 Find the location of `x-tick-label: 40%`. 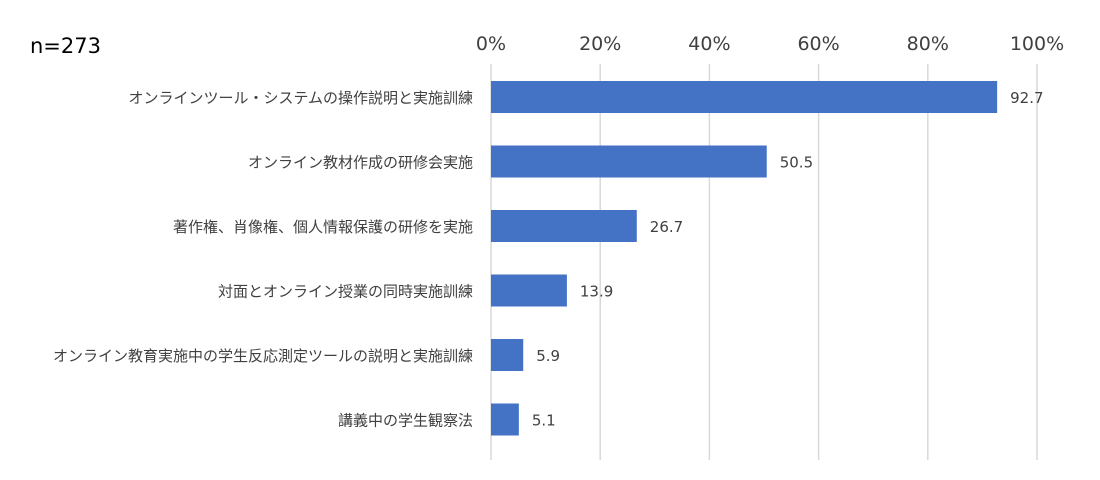

x-tick-label: 40% is located at coordinates (709, 44).